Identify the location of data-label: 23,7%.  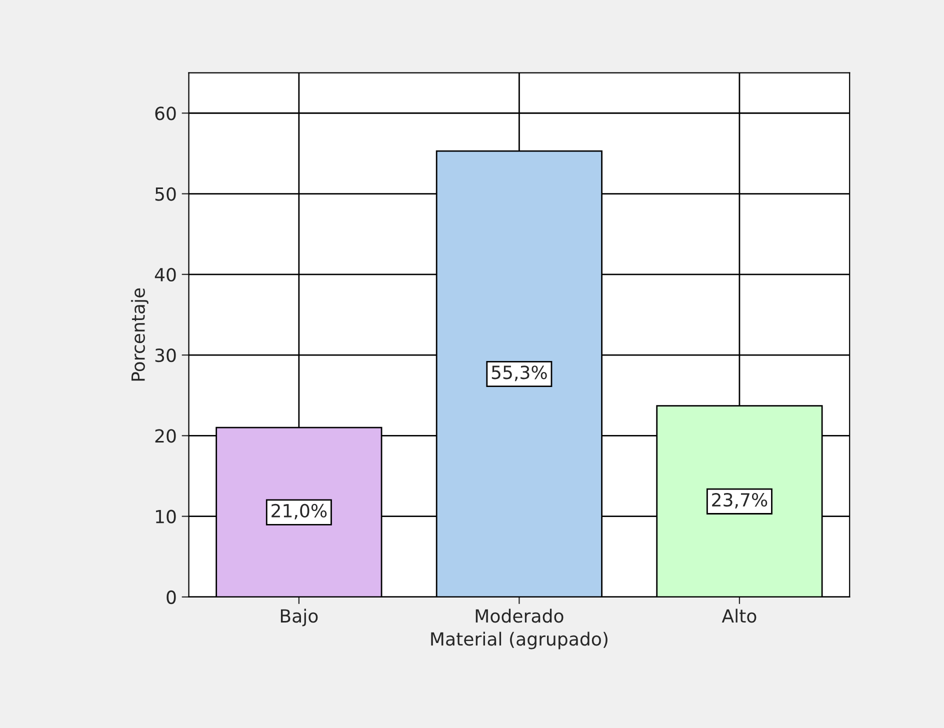
(740, 500).